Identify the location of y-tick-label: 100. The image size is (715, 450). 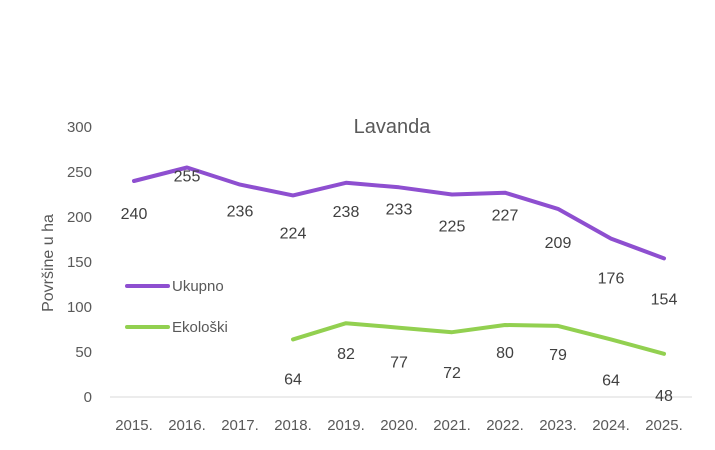
(79, 307).